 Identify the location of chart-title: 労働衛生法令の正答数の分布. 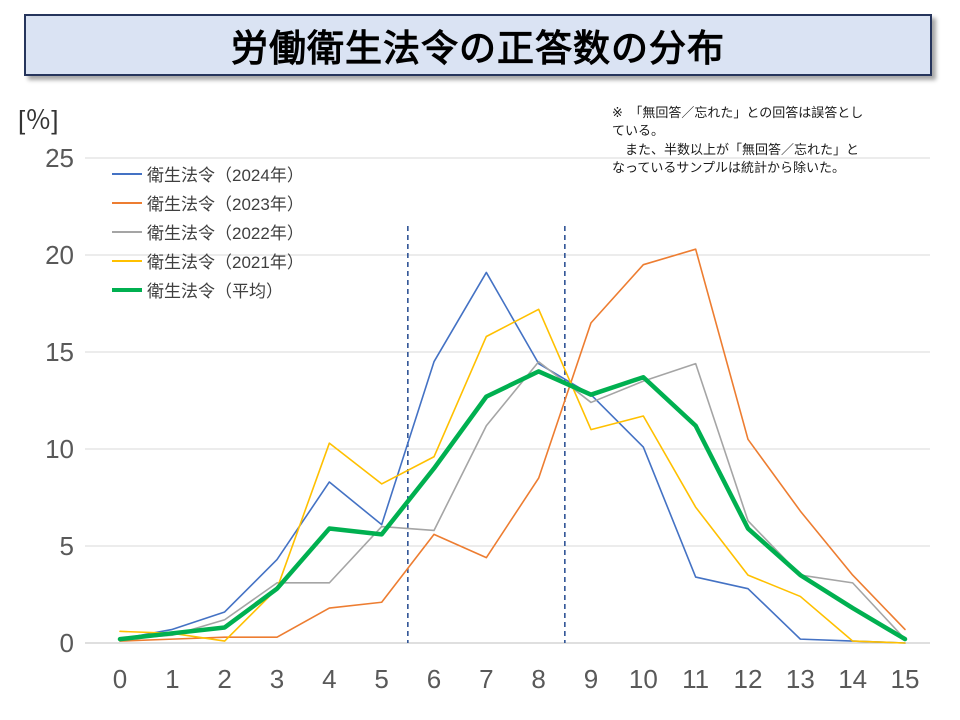
(478, 48).